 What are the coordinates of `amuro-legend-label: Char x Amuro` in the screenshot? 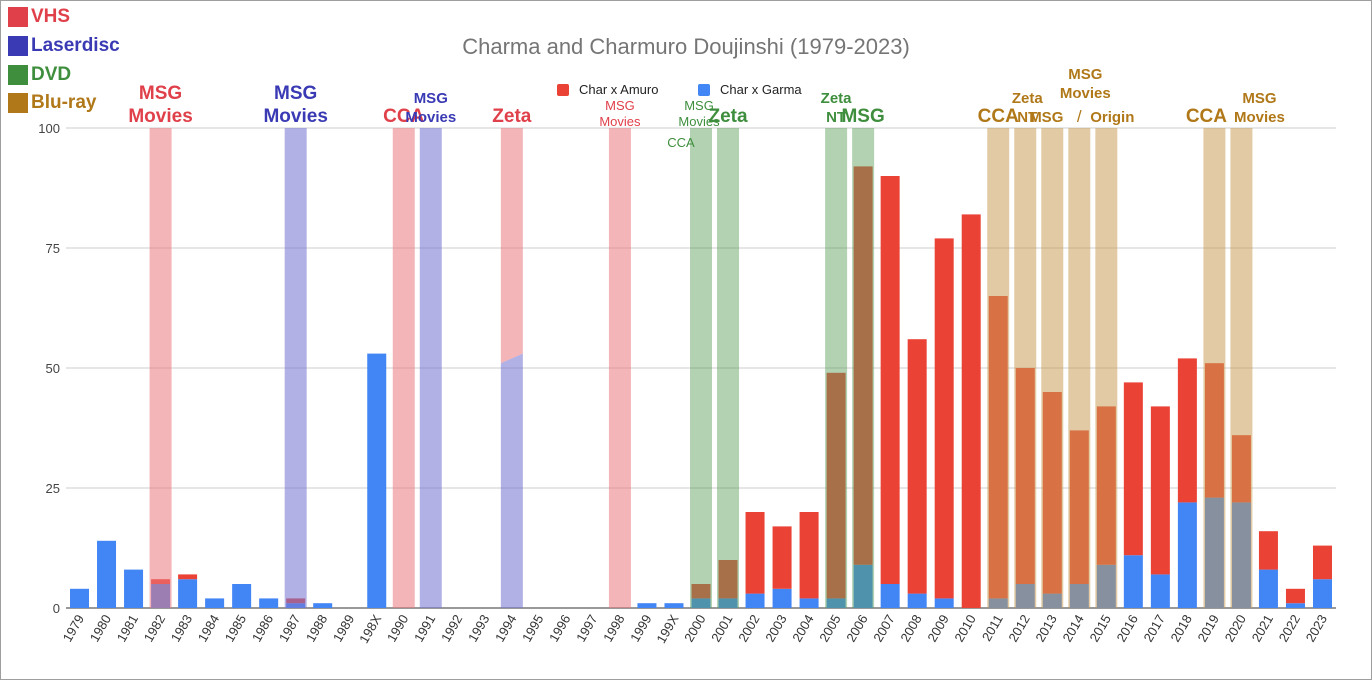 It's located at (619, 89).